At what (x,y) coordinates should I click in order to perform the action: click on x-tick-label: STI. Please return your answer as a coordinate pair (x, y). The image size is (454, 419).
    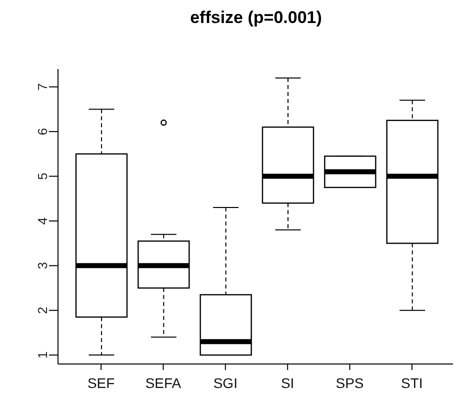
    Looking at the image, I should click on (412, 382).